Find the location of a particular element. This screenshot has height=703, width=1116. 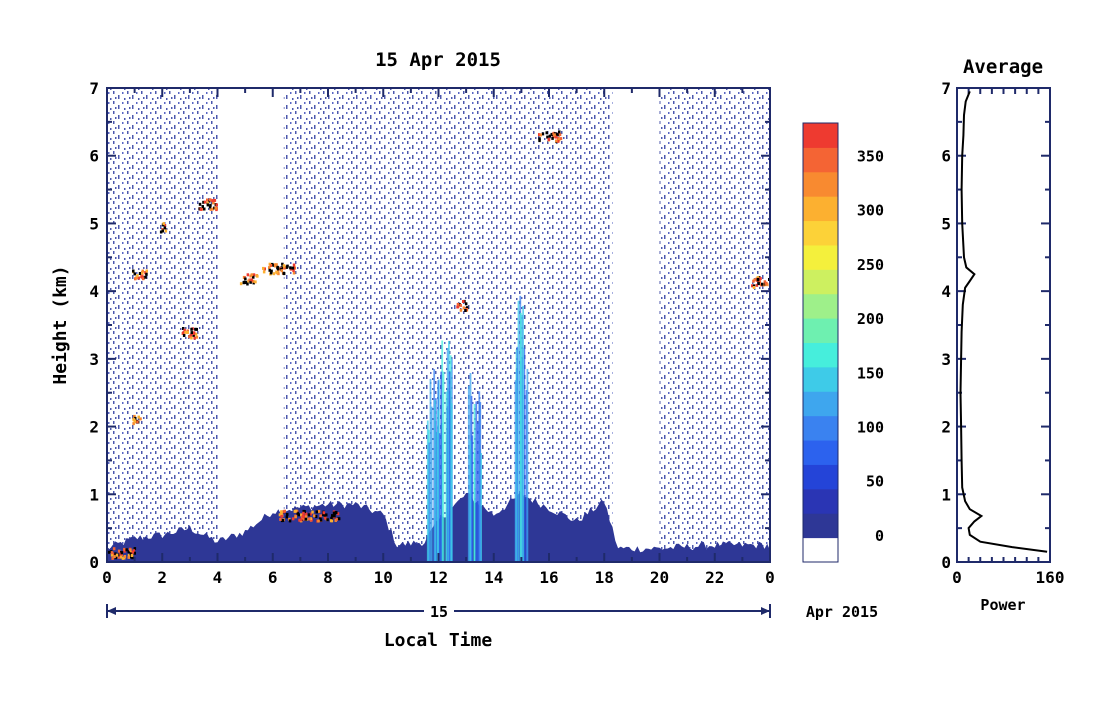

average-title: Average is located at coordinates (1003, 67).